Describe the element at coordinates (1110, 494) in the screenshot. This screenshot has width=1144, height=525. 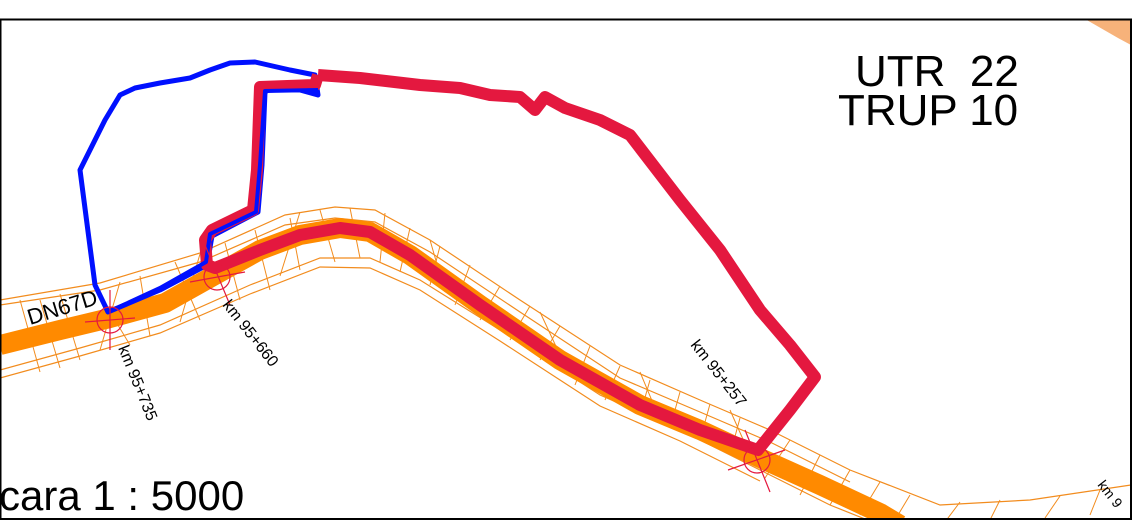
I see `km-label-edge: km 9` at that location.